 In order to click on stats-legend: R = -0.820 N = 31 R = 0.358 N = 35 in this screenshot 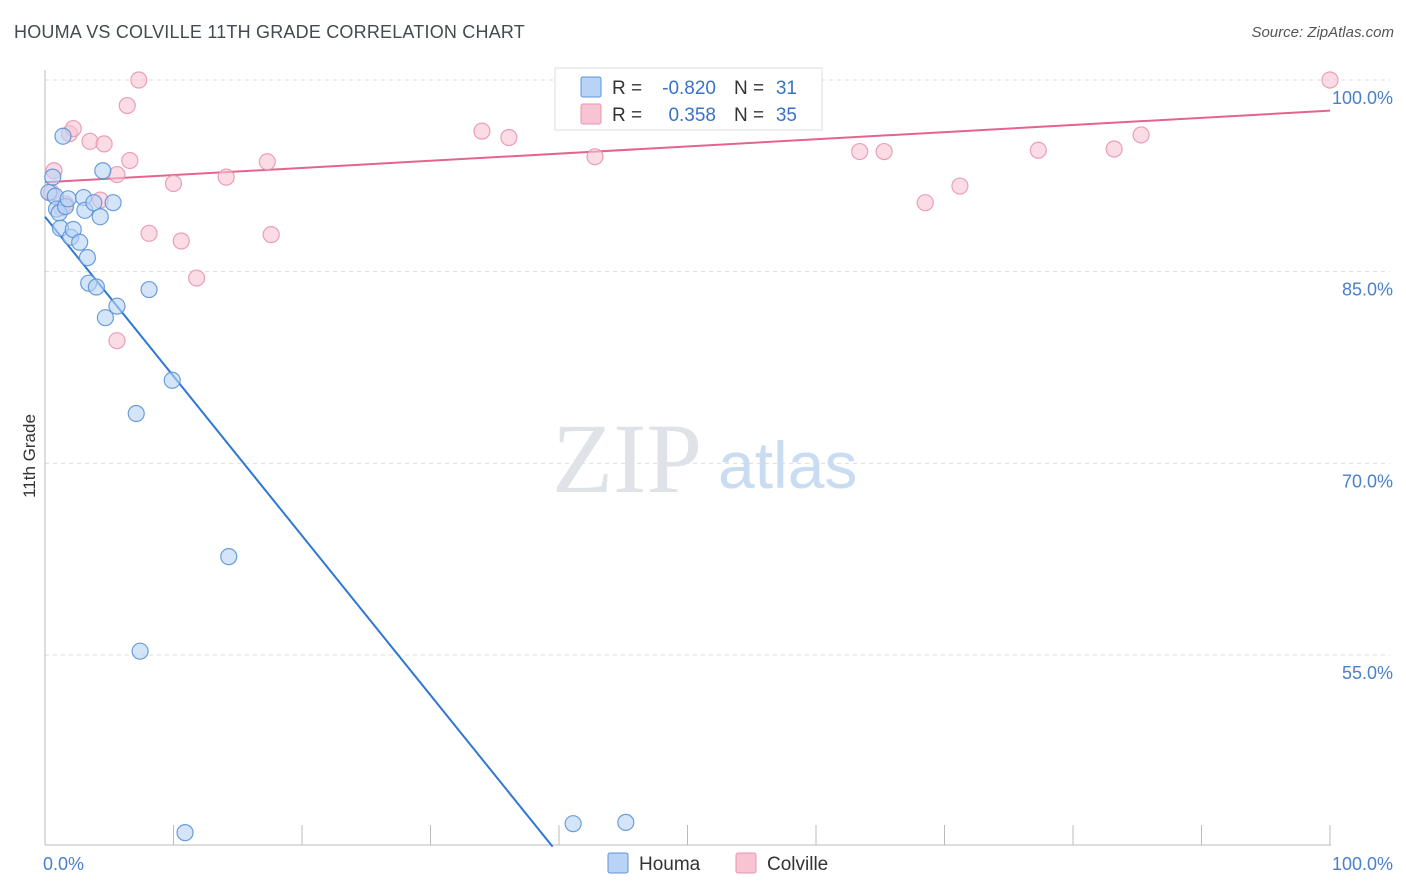, I will do `click(688, 99)`.